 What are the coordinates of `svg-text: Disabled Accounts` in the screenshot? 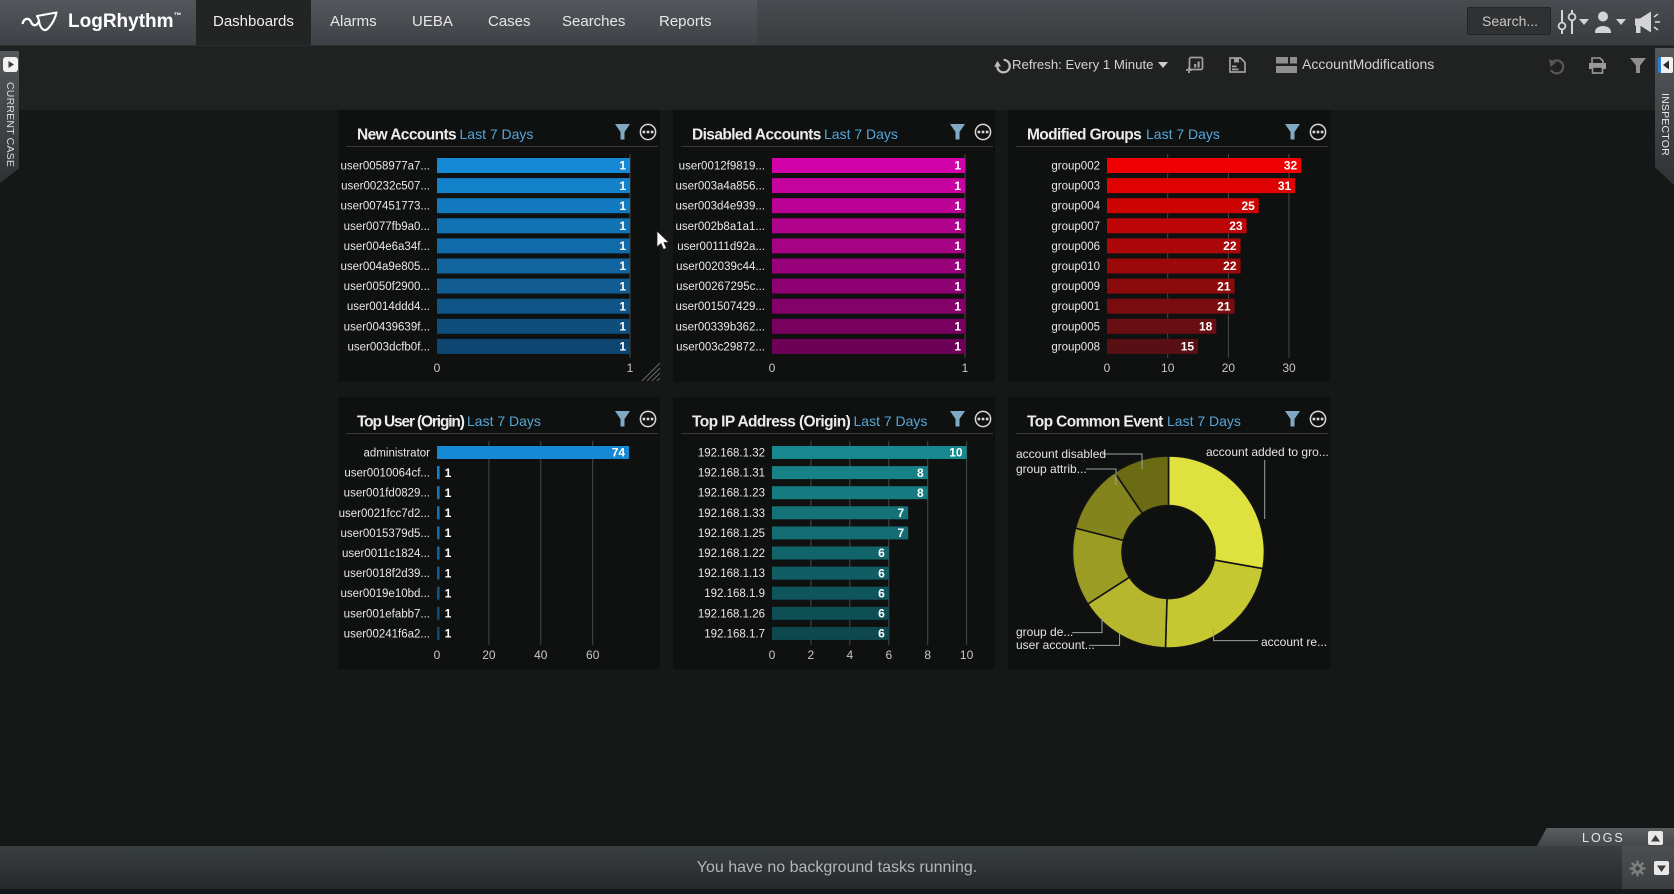 It's located at (756, 135).